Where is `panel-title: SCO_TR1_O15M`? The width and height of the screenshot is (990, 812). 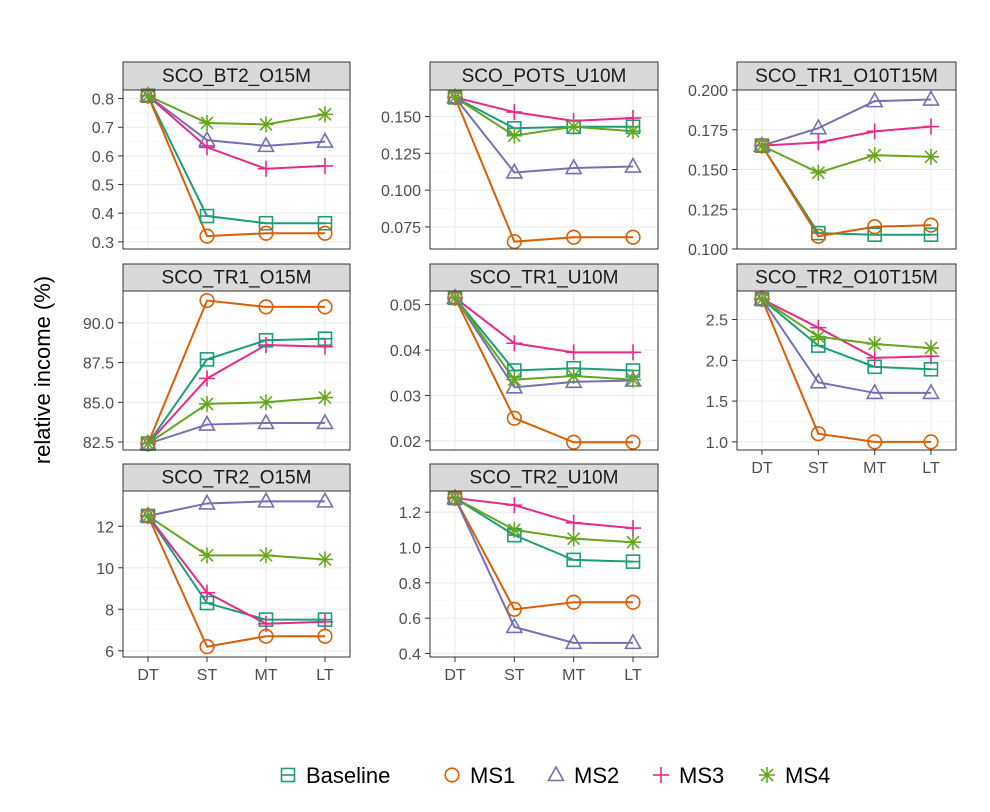
panel-title: SCO_TR1_O15M is located at coordinates (237, 278).